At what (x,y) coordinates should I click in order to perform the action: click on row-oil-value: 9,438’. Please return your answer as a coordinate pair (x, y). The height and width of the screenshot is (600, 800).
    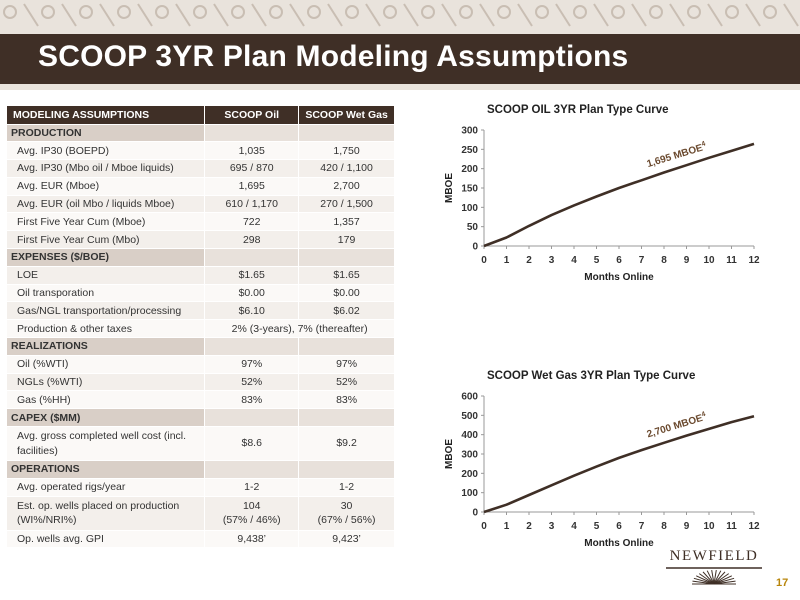
    Looking at the image, I should click on (252, 539).